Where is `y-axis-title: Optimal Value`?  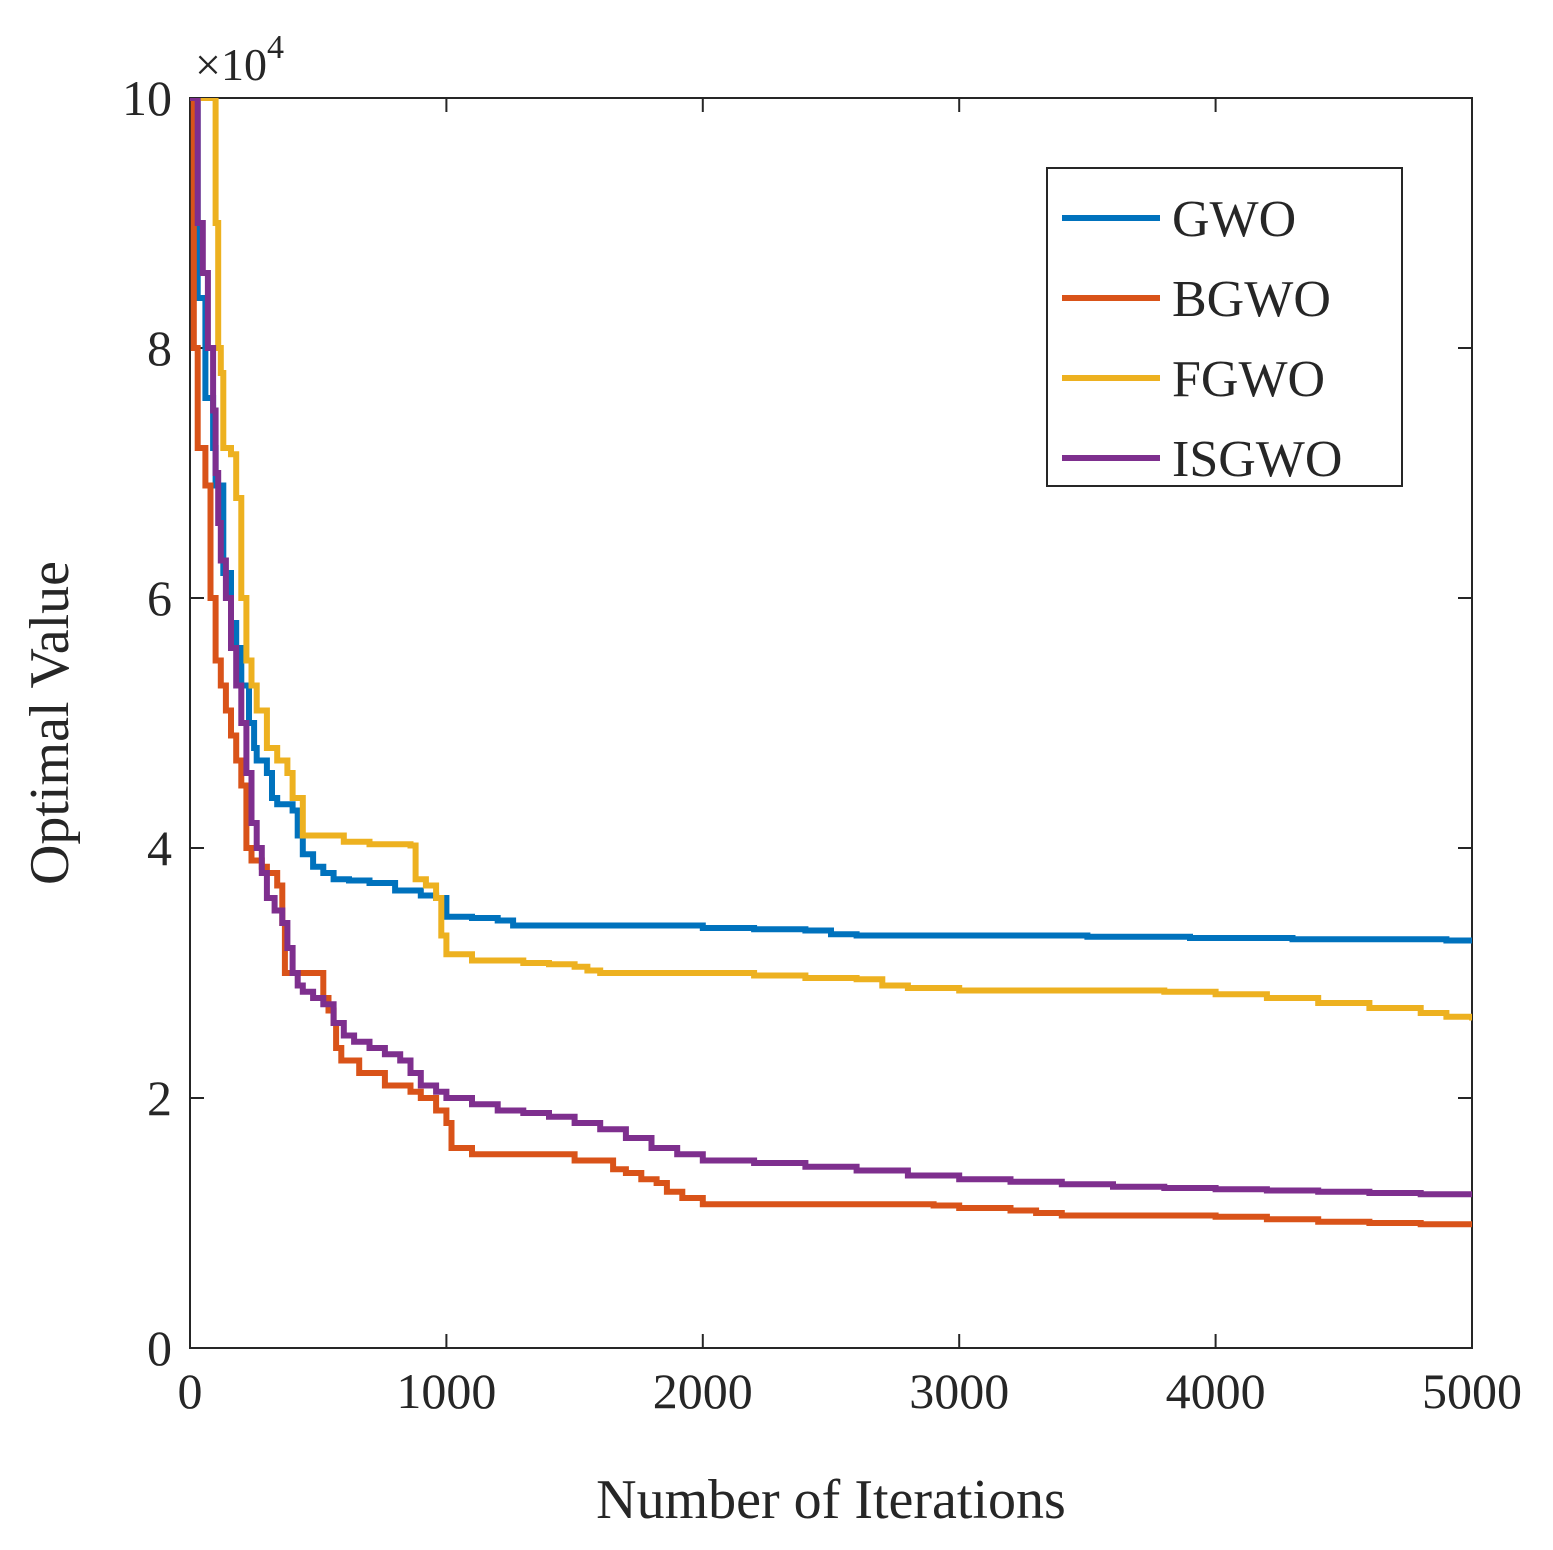
y-axis-title: Optimal Value is located at coordinates (50, 723).